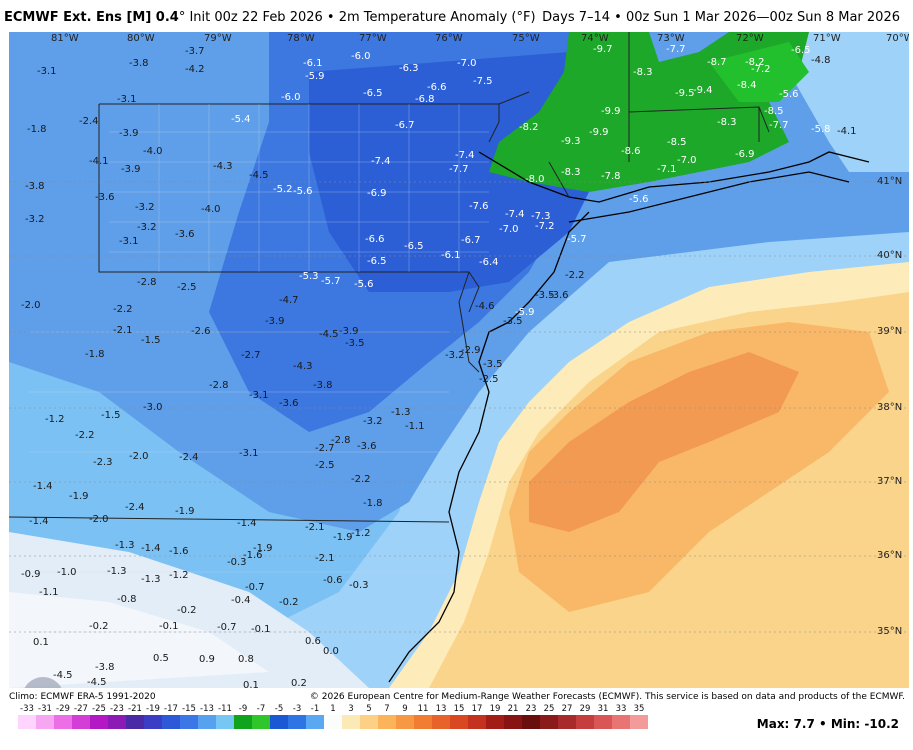 This screenshot has height=750, width=913. I want to click on latitude-labels: 41°N 40°N 39°N 38°N 37°N 36°N 35°N, so click(889, 406).